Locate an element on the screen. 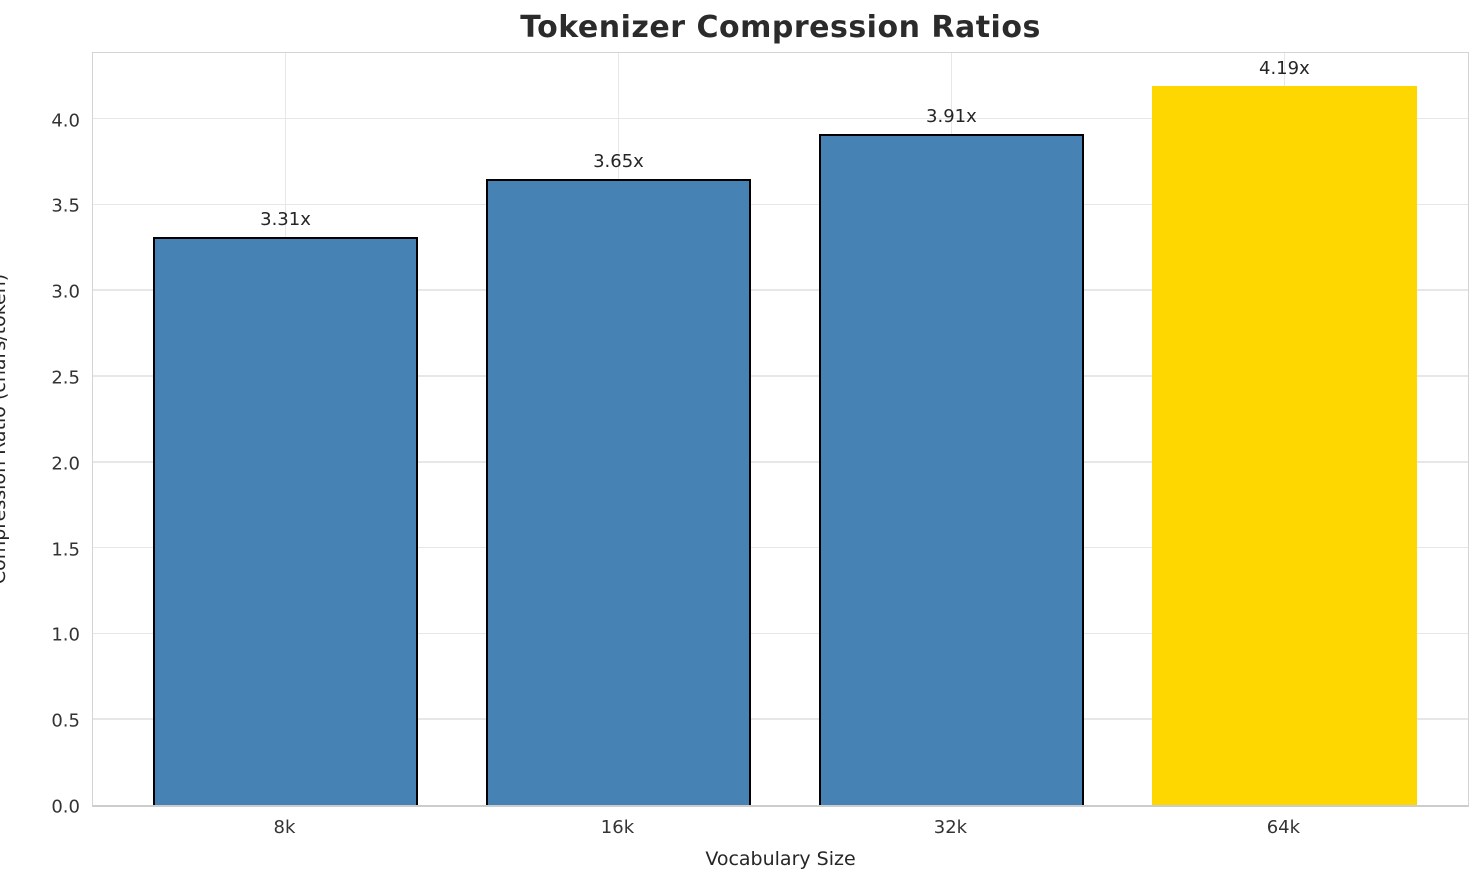  y-tick-label: 0.5 is located at coordinates (65, 721).